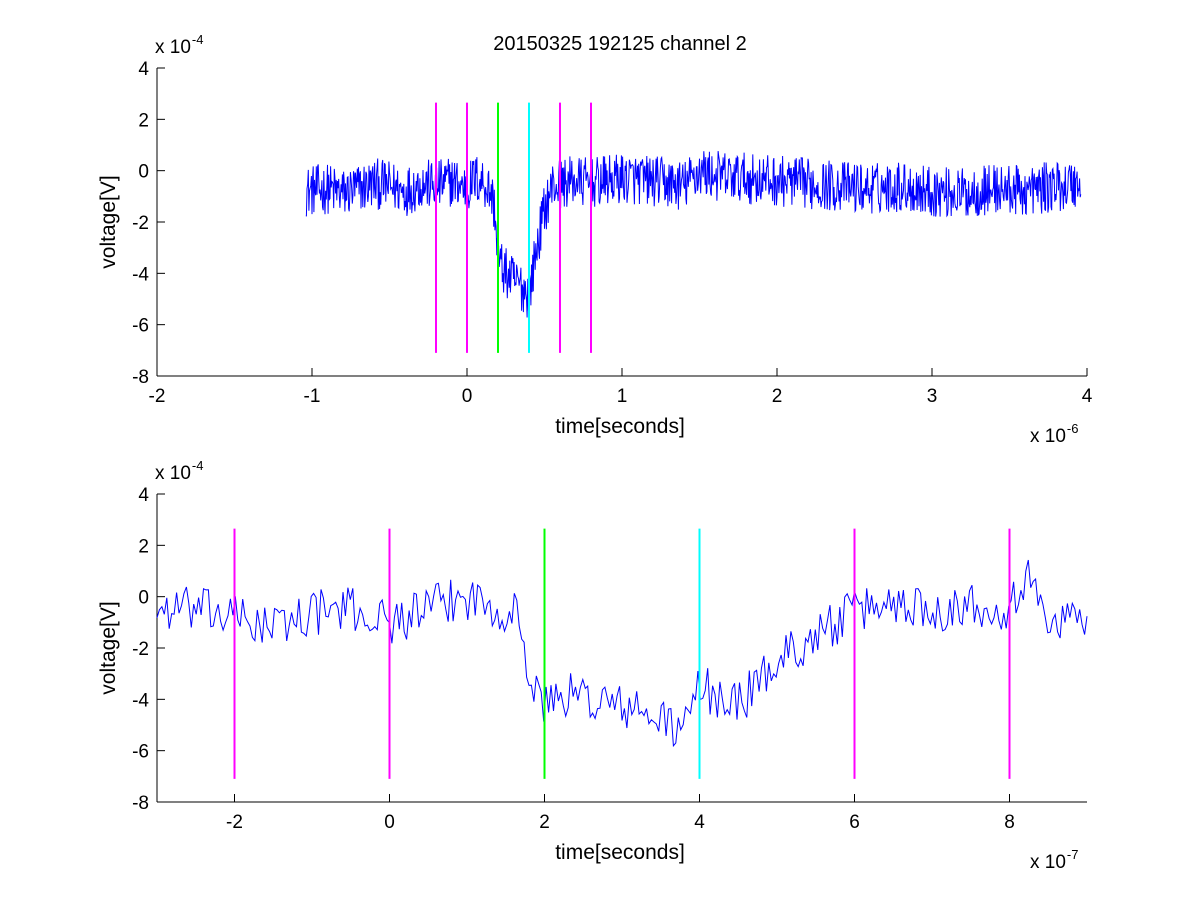 This screenshot has width=1200, height=900. What do you see at coordinates (1073, 854) in the screenshot?
I see `x-axis-exponent: -7` at bounding box center [1073, 854].